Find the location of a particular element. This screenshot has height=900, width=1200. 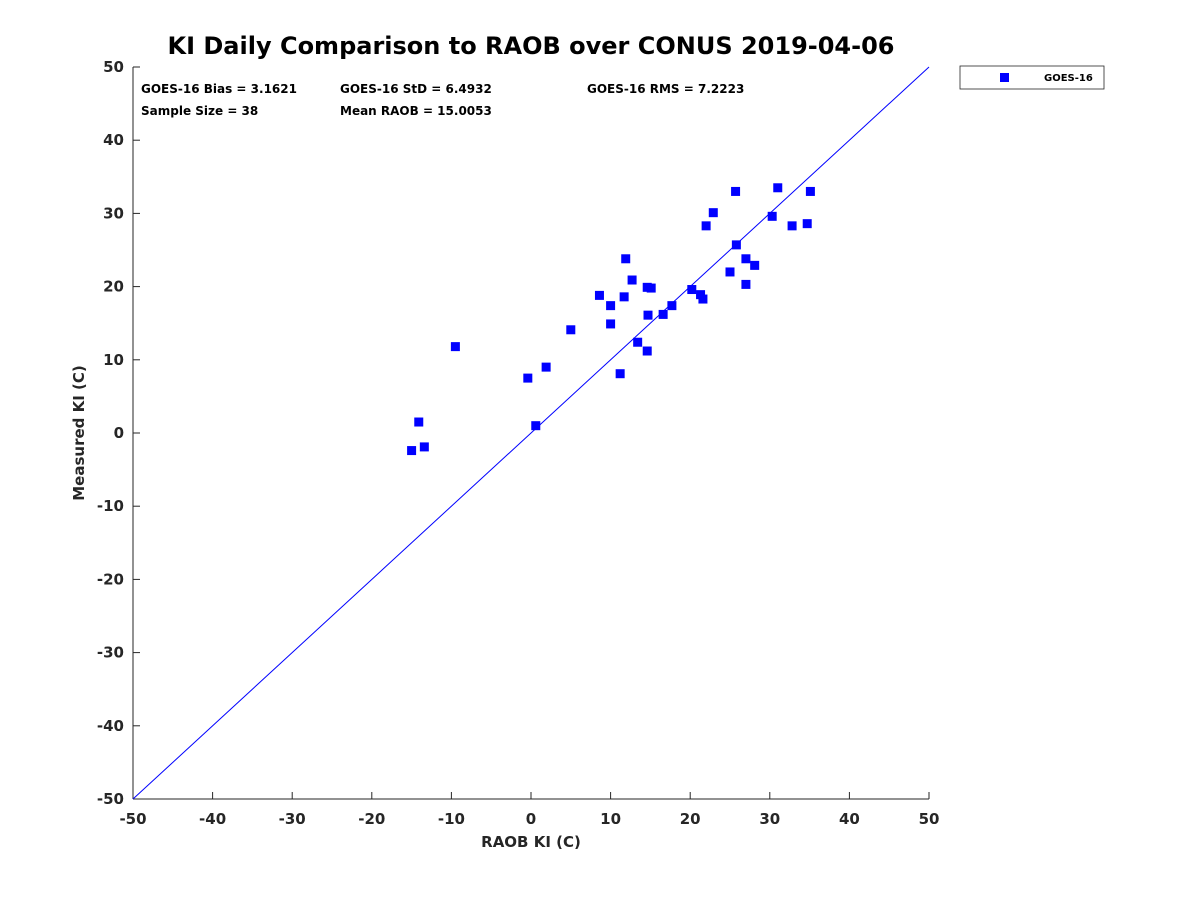

x-axis-label: RAOB KI (C) is located at coordinates (531, 842).